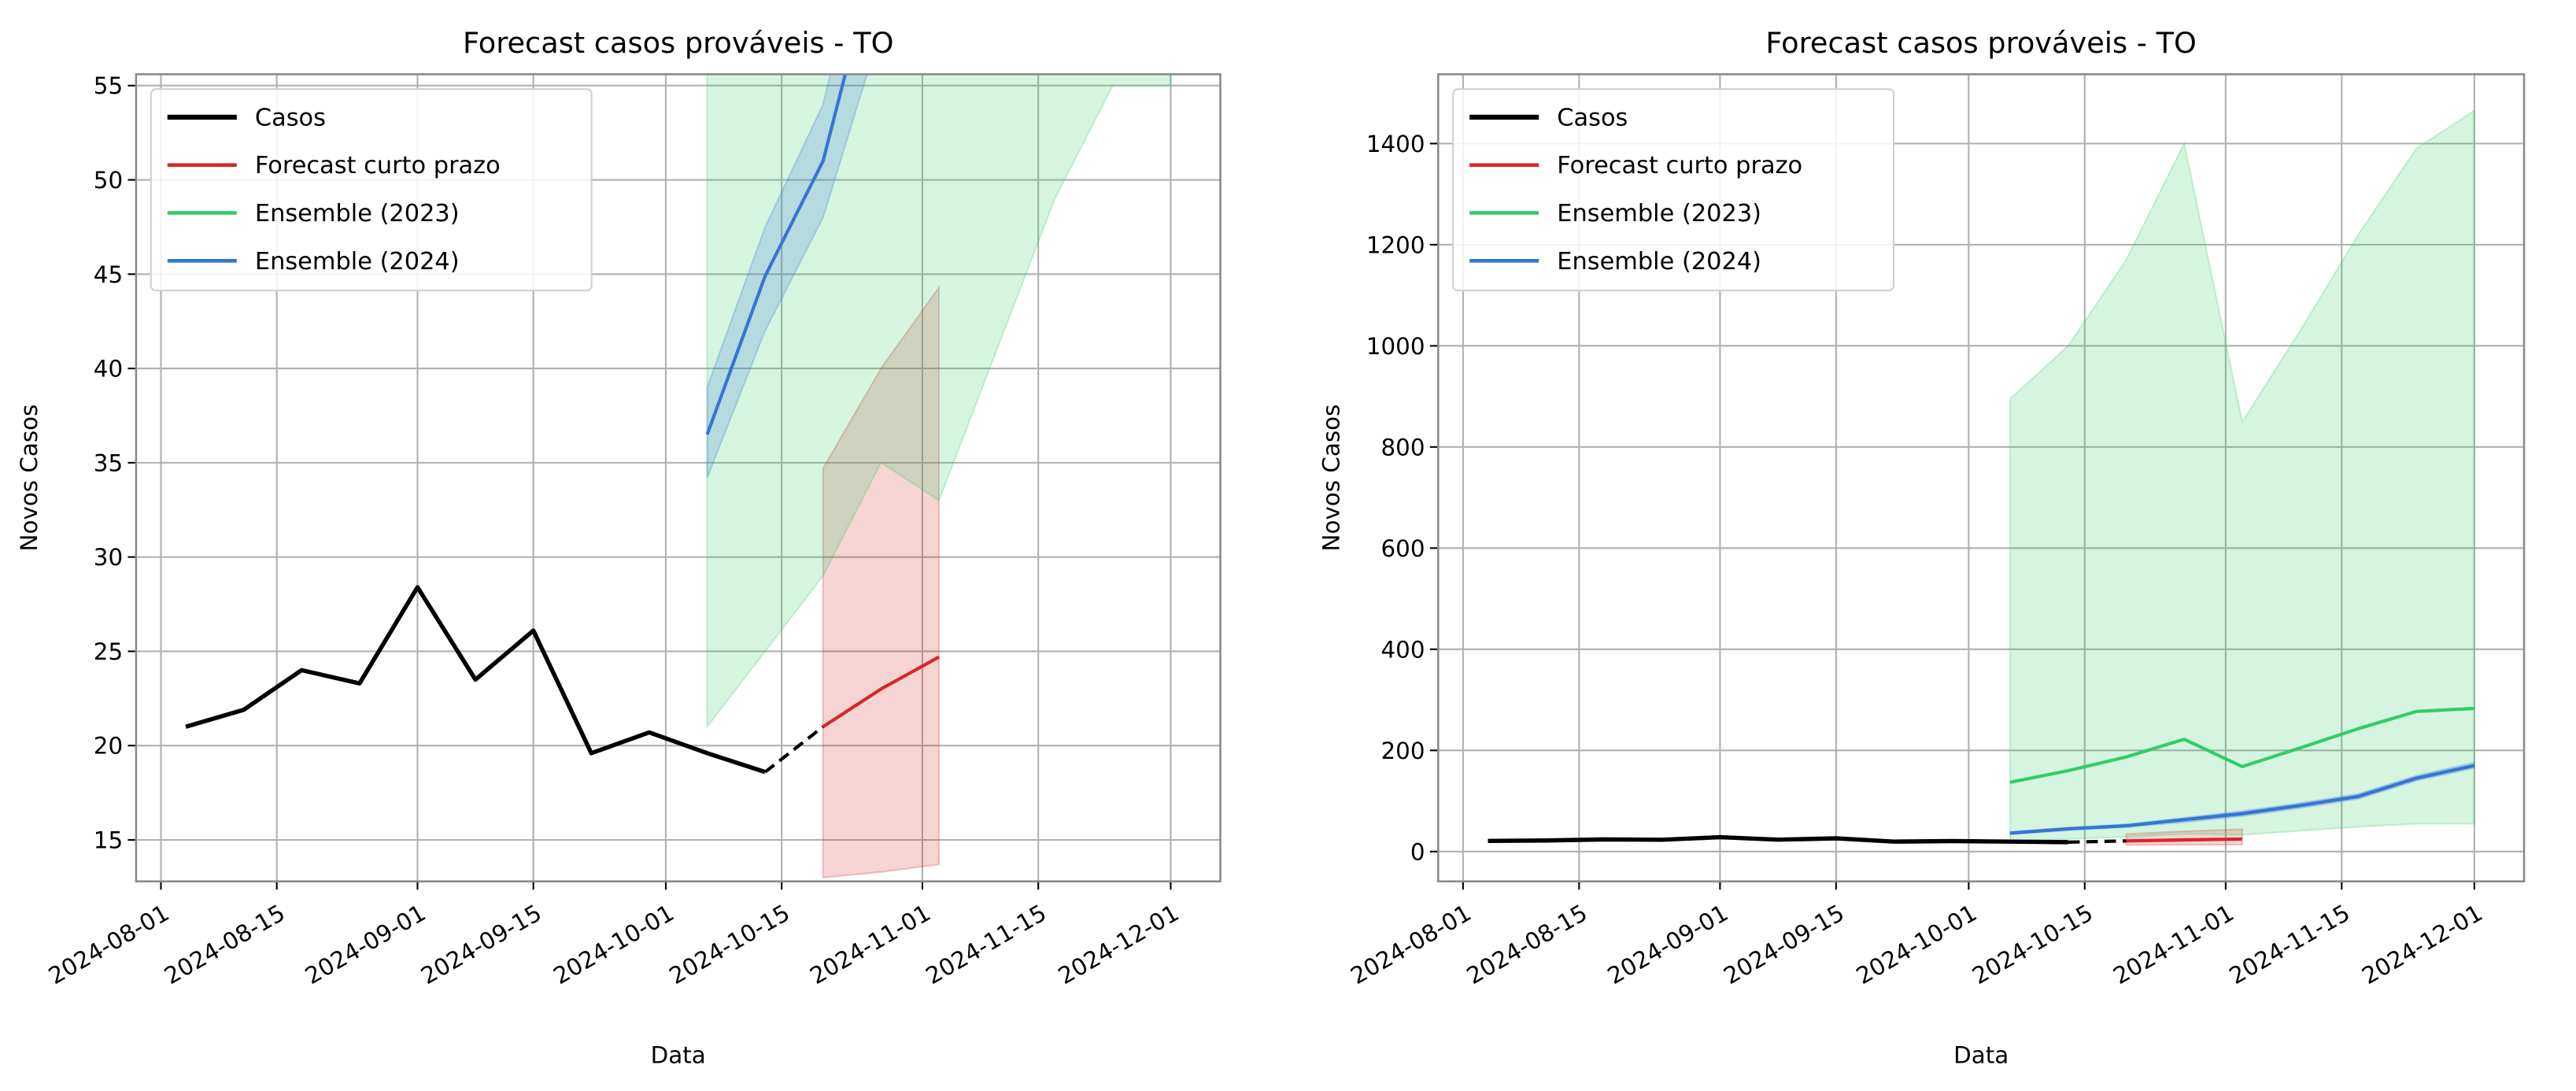 This screenshot has height=1091, width=2576. I want to click on y-tick-label: 20, so click(108, 746).